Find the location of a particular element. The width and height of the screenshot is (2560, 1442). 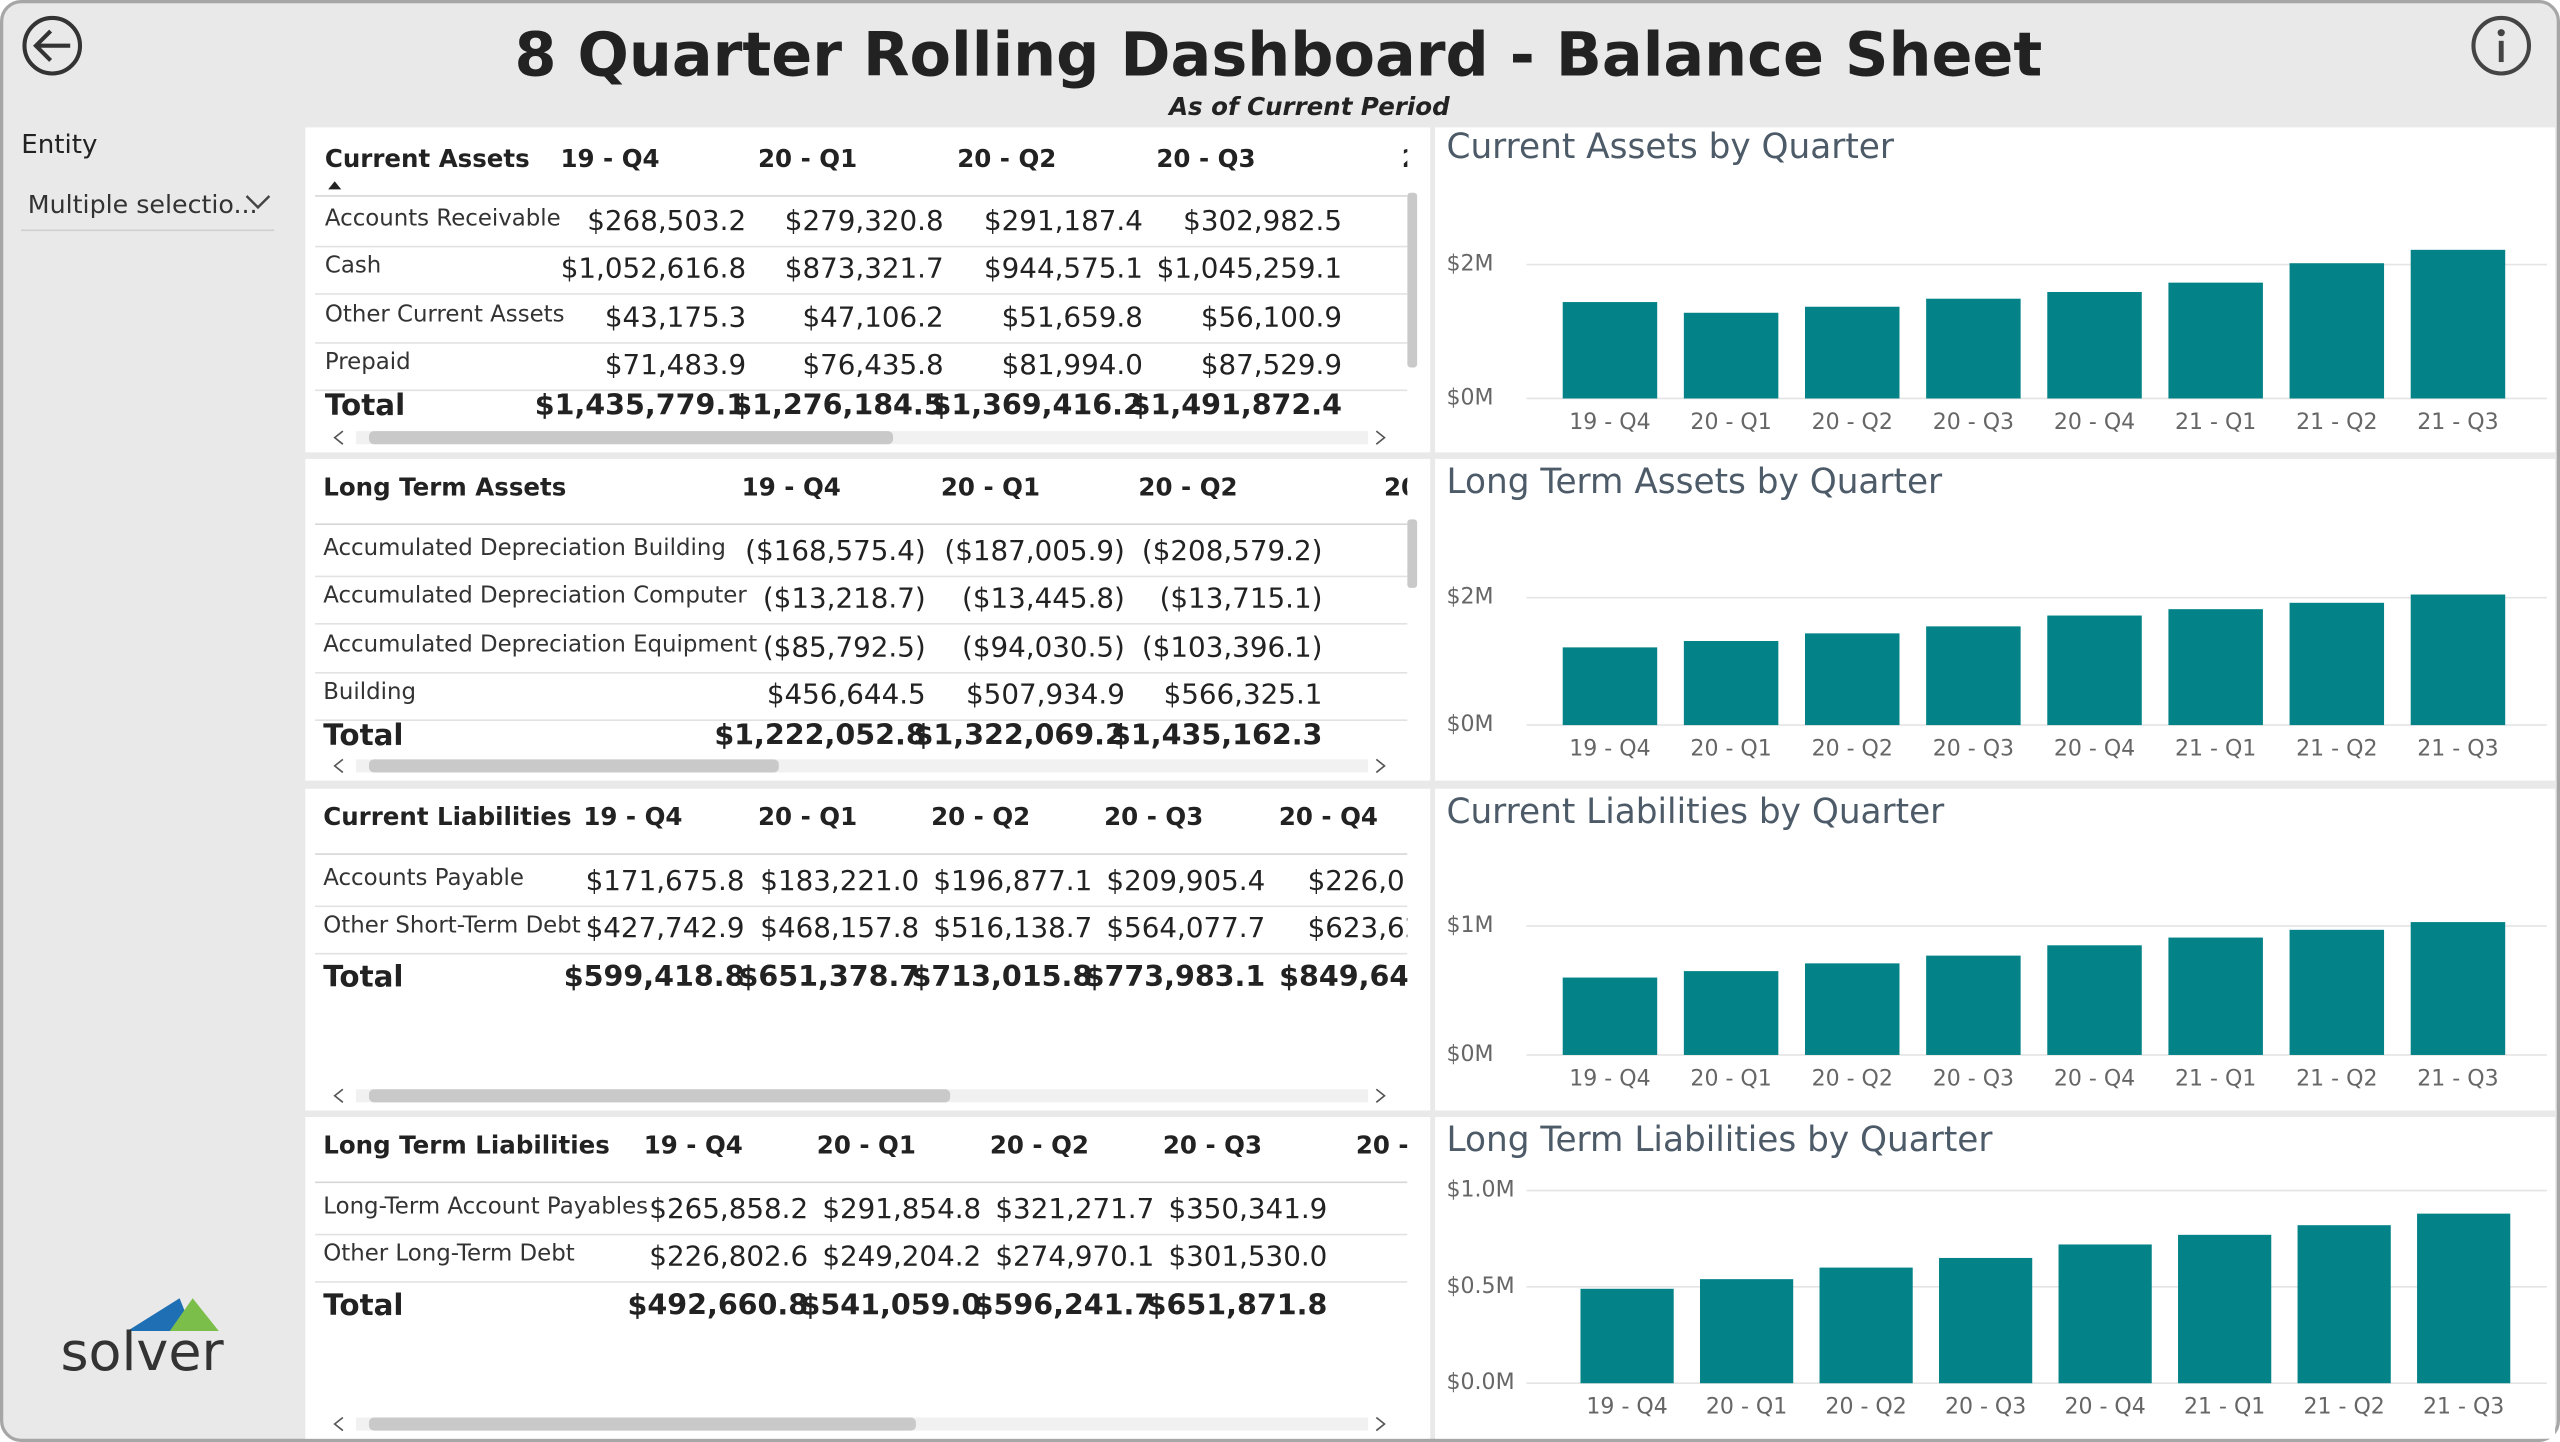

cell: $226,017 is located at coordinates (1374, 880).